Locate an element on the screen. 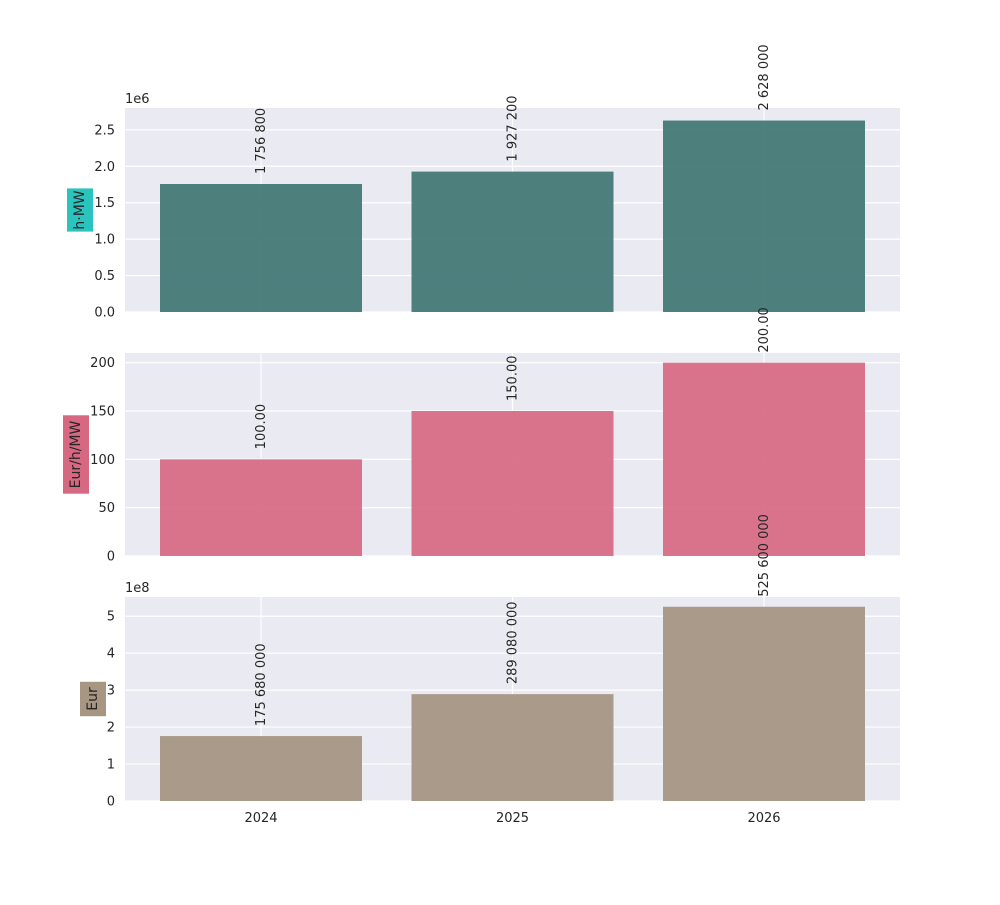 Image resolution: width=1000 pixels, height=905 pixels. y-axis-label: Eur/h/MW is located at coordinates (76, 454).